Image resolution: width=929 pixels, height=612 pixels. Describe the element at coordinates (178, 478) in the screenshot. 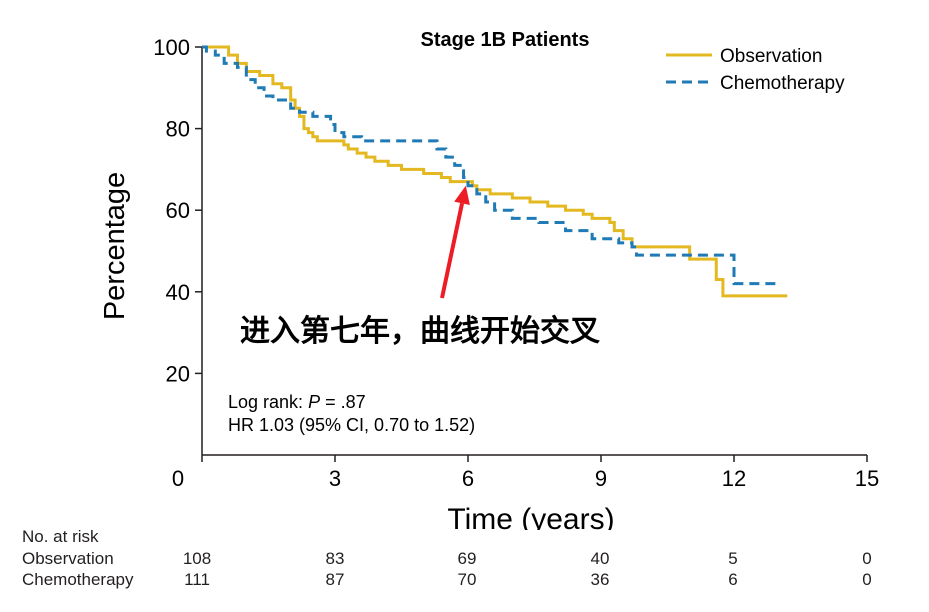

I see `x-tick-label: 0` at that location.